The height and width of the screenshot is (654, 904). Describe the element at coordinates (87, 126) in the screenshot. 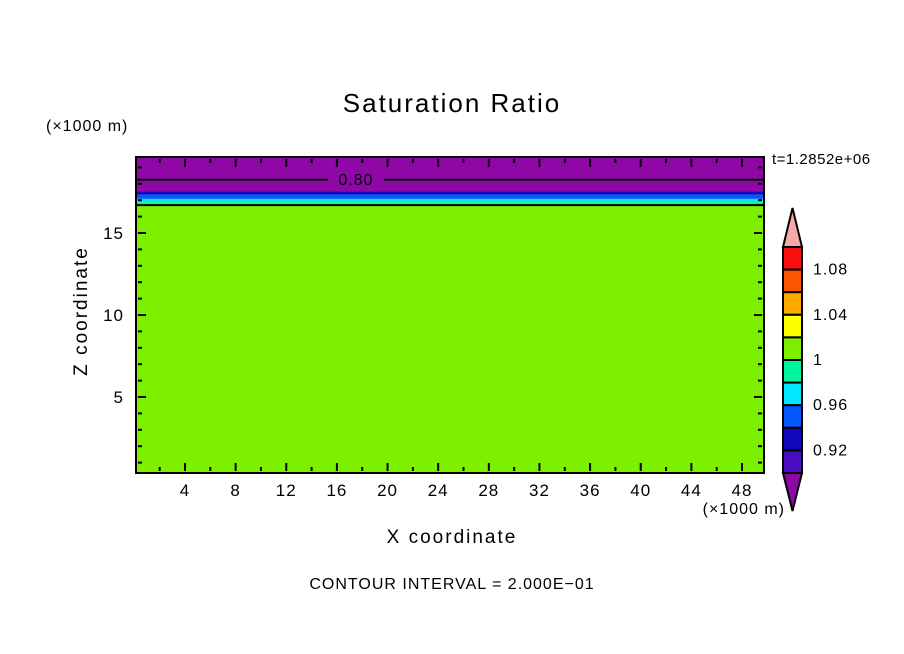

I see `z-axis-unit-label: (×1000 m)` at that location.